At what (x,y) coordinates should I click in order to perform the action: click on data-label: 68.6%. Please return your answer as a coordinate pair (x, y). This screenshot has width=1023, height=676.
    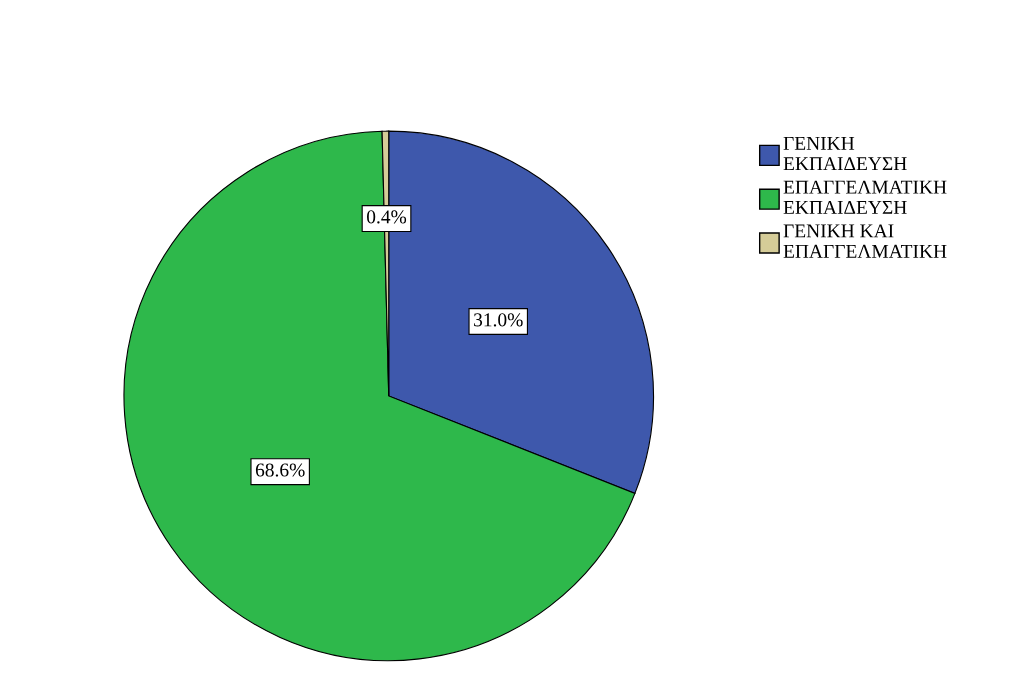
    Looking at the image, I should click on (280, 470).